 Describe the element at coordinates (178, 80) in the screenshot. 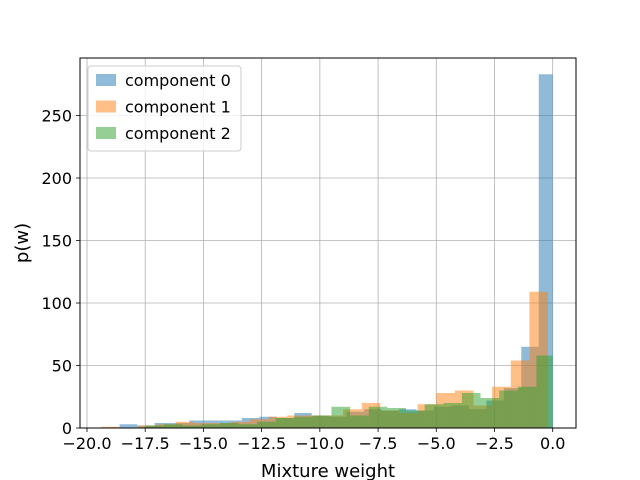

I see `legend-label: component 0` at that location.